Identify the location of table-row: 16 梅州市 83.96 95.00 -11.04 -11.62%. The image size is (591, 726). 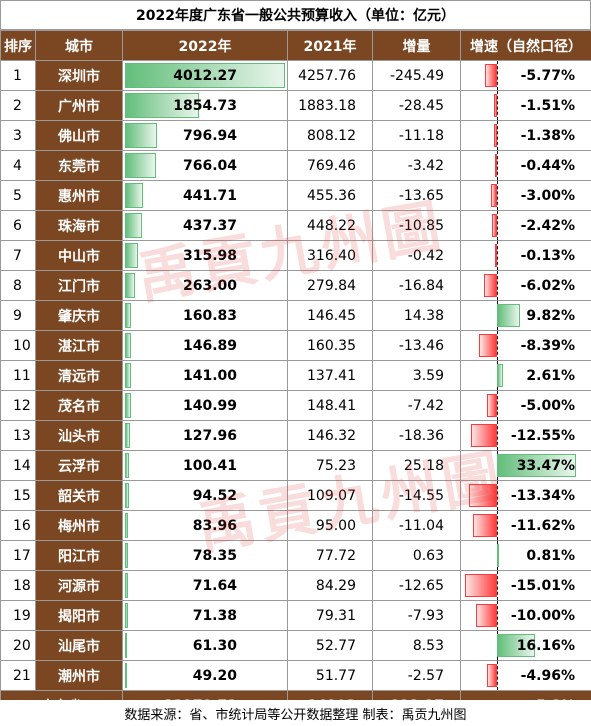
(295, 525).